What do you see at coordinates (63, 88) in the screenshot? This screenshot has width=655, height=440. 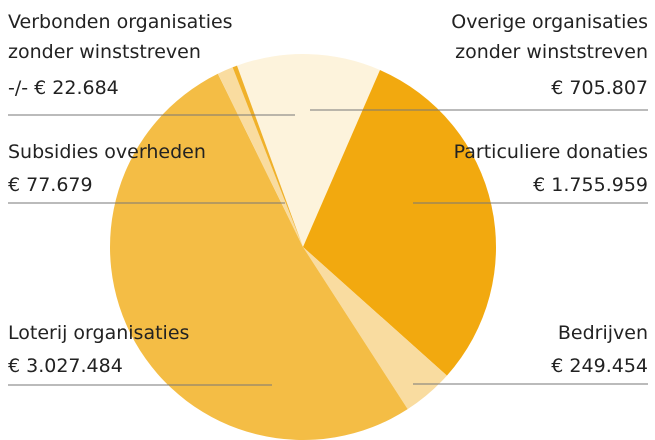 I see `slice-value: -/- € 22.684` at bounding box center [63, 88].